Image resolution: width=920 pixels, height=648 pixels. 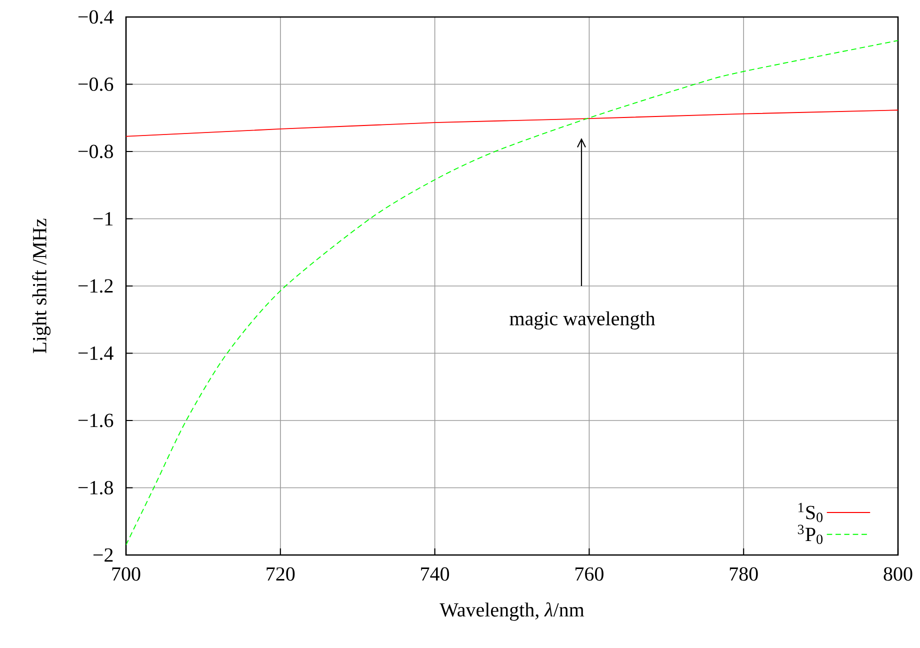 I want to click on x-axis-title: Wavelength, λ/nm, so click(x=512, y=611).